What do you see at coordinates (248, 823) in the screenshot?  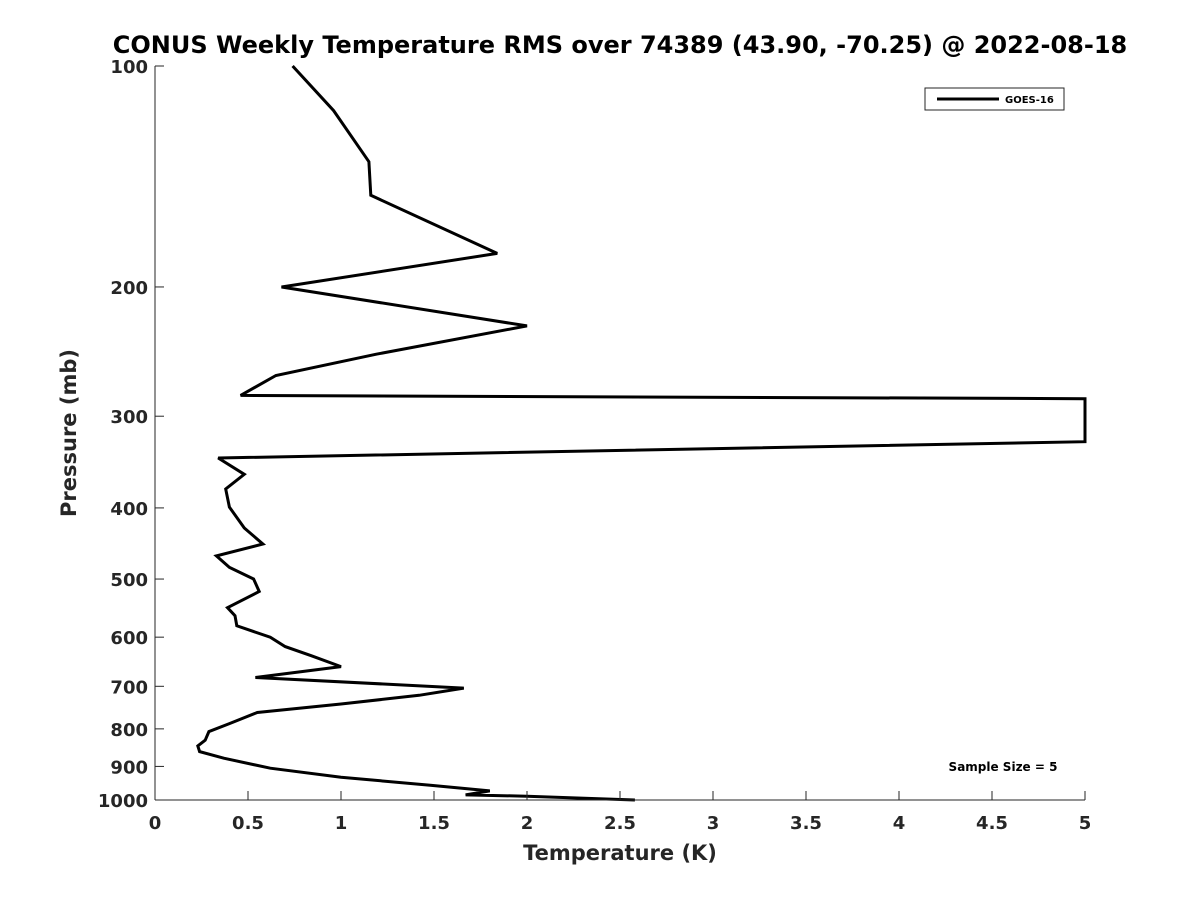 I see `x-tick-label: 0.5` at bounding box center [248, 823].